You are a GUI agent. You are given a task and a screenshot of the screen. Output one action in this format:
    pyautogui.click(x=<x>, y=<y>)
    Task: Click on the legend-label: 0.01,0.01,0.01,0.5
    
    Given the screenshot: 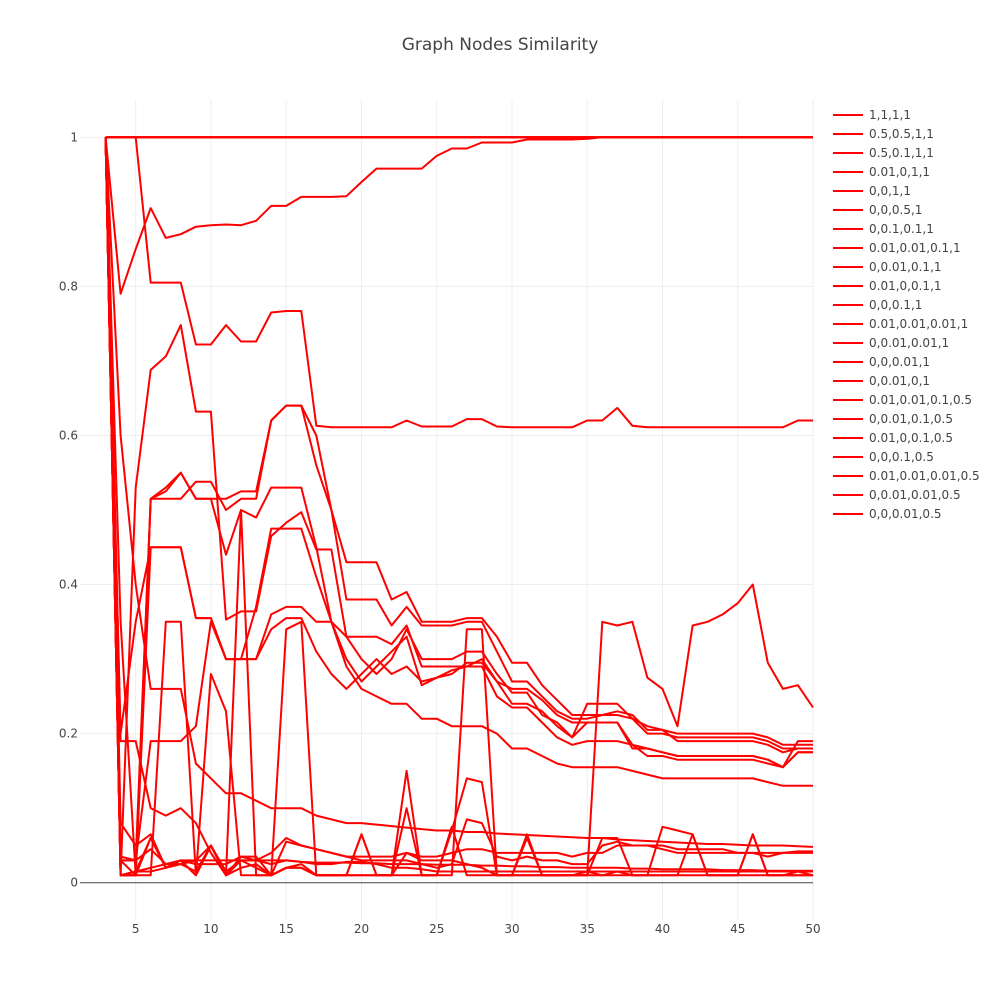 What is the action you would take?
    pyautogui.click(x=924, y=476)
    